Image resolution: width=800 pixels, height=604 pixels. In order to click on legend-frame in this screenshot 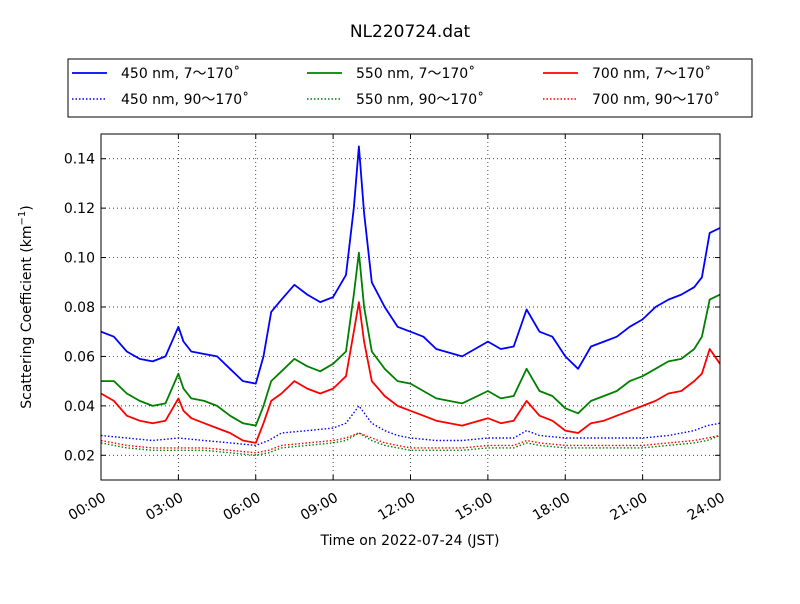, I will do `click(410, 88)`.